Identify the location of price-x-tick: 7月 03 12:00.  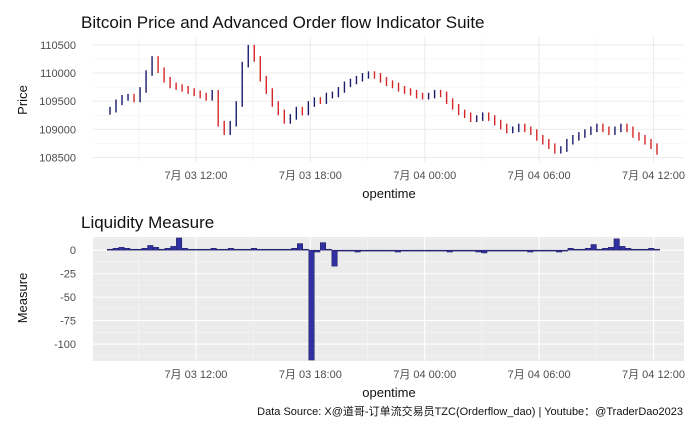
(195, 176).